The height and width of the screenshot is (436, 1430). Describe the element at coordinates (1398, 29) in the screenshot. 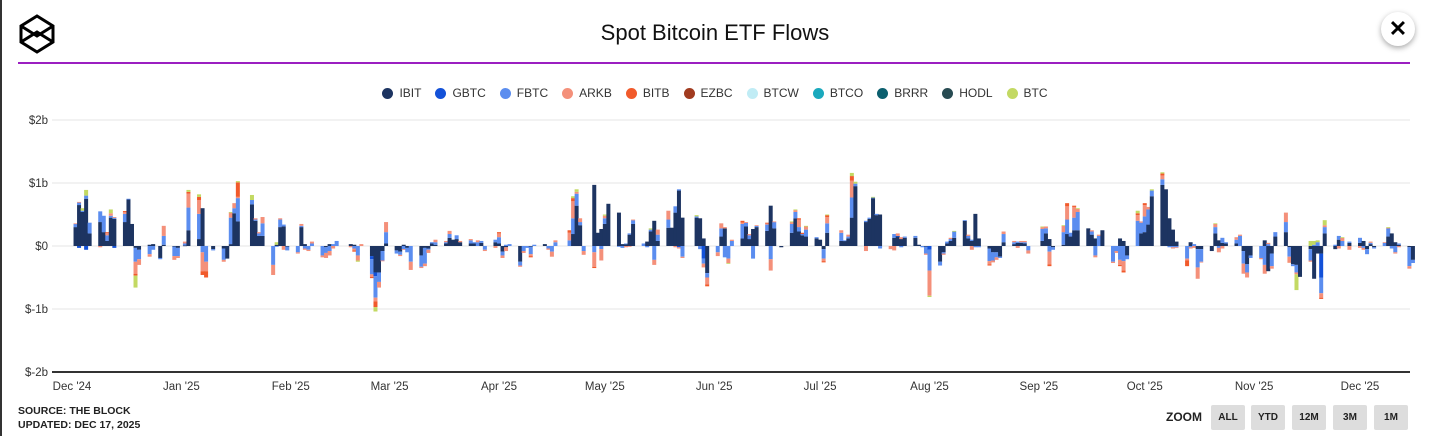

I see `close-button: ✕` at that location.